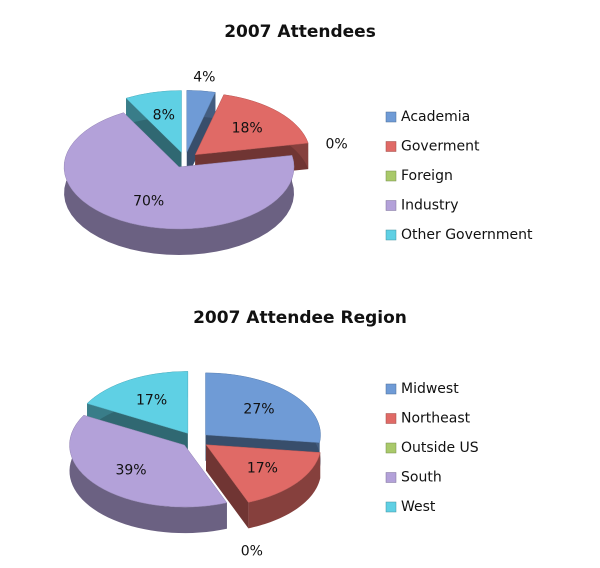  What do you see at coordinates (258, 409) in the screenshot?
I see `data-label: 27%` at bounding box center [258, 409].